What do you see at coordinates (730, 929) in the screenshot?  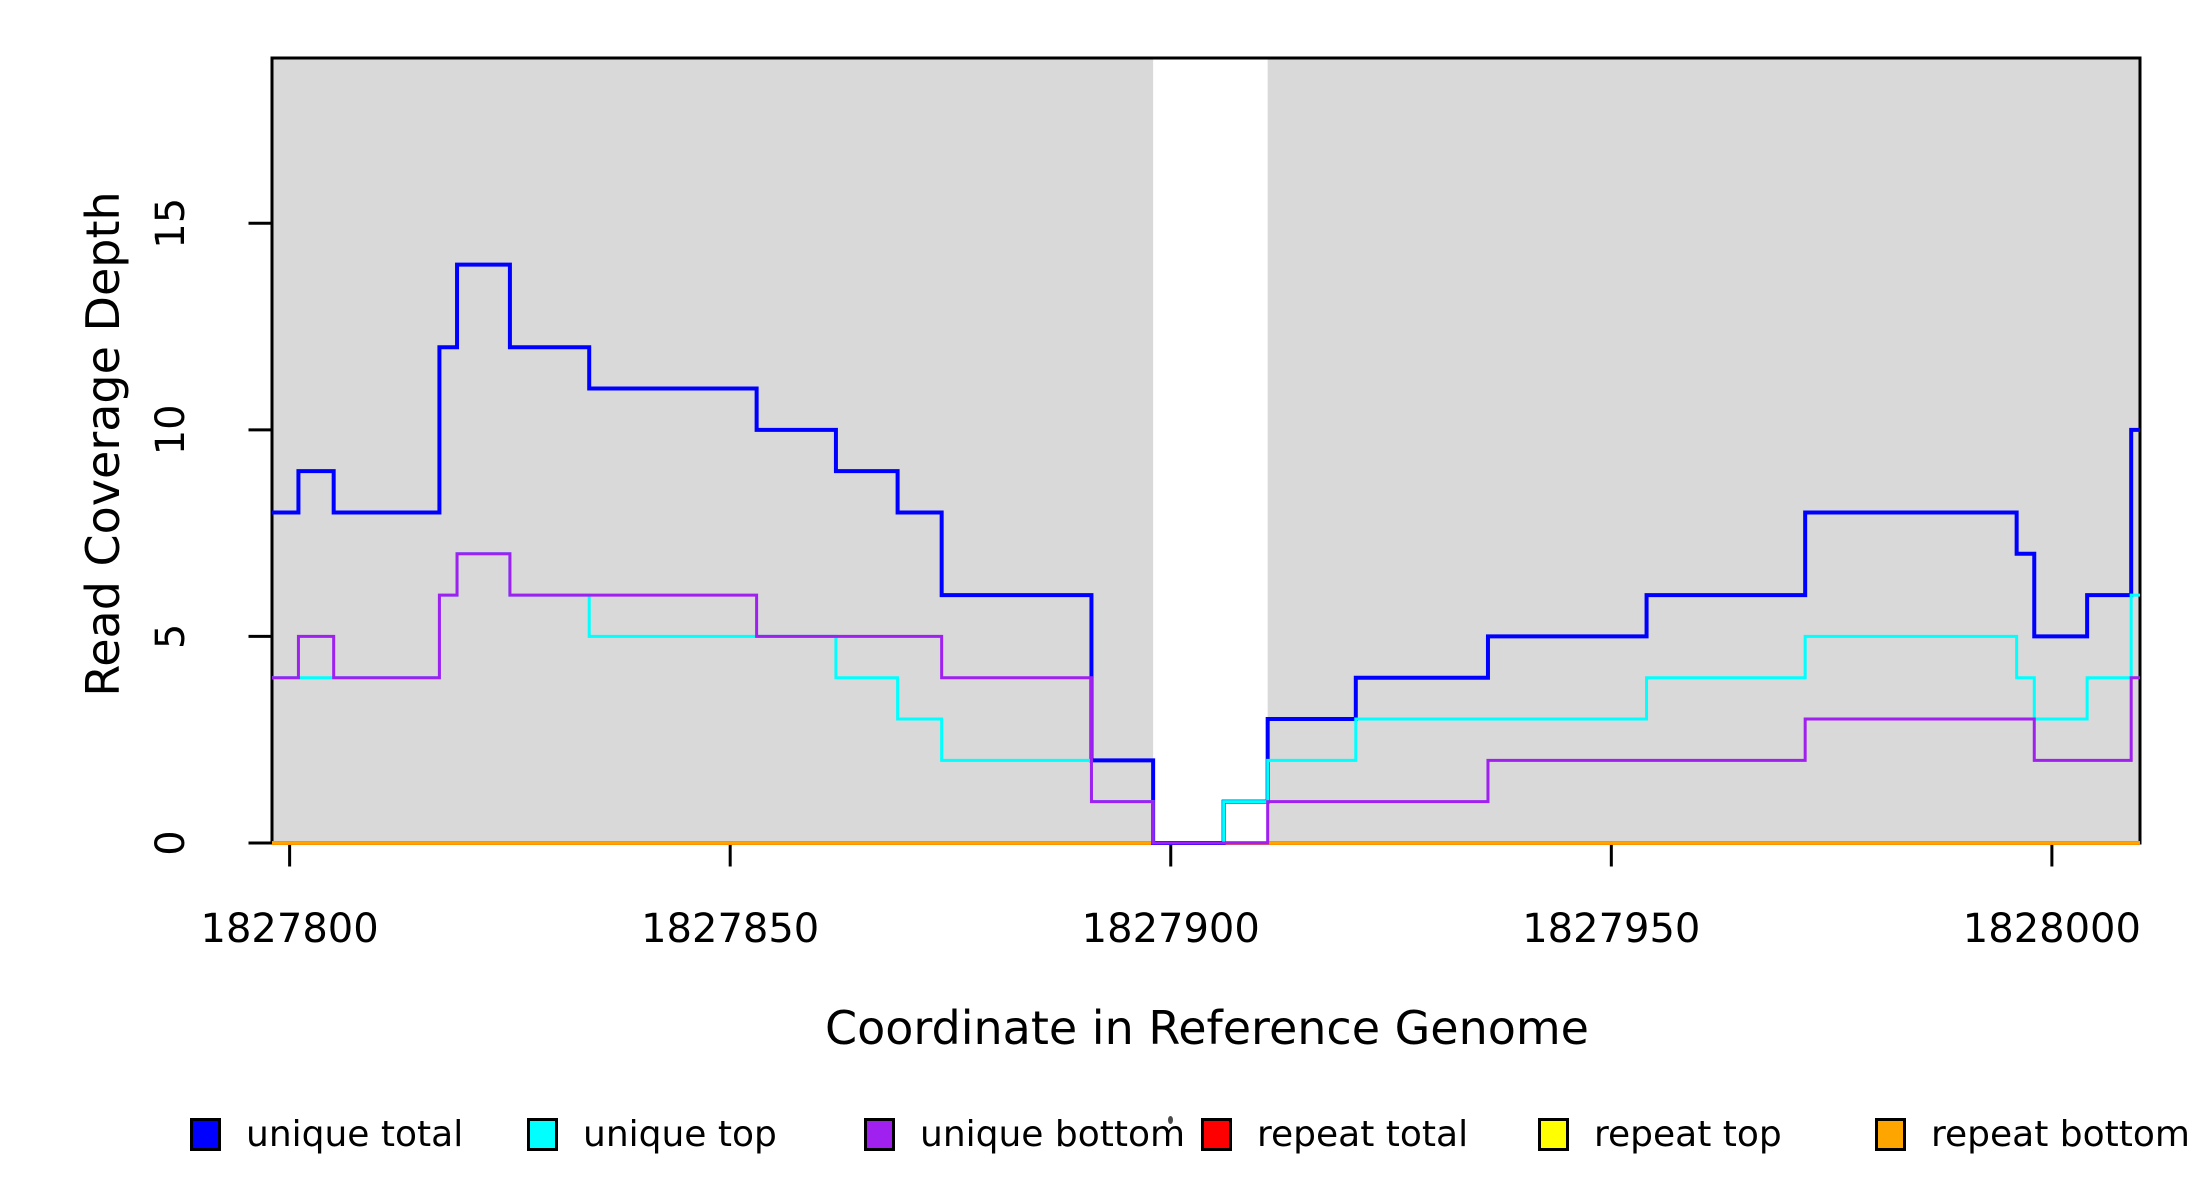 I see `x-tick-label: 1827850` at bounding box center [730, 929].